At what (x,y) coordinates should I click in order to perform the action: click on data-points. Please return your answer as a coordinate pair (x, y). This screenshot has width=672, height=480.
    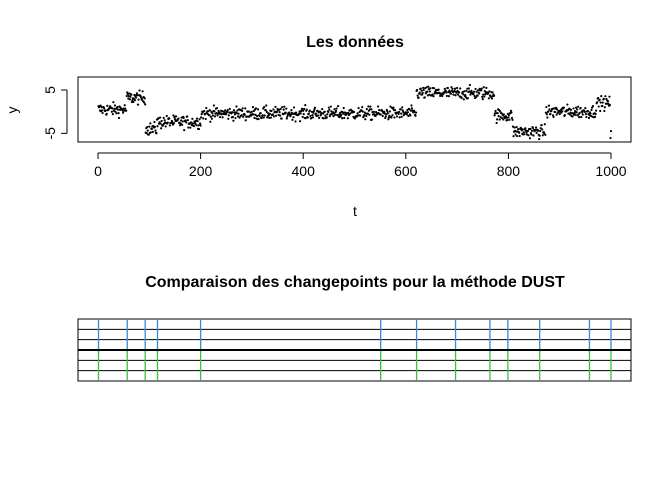
    Looking at the image, I should click on (355, 112).